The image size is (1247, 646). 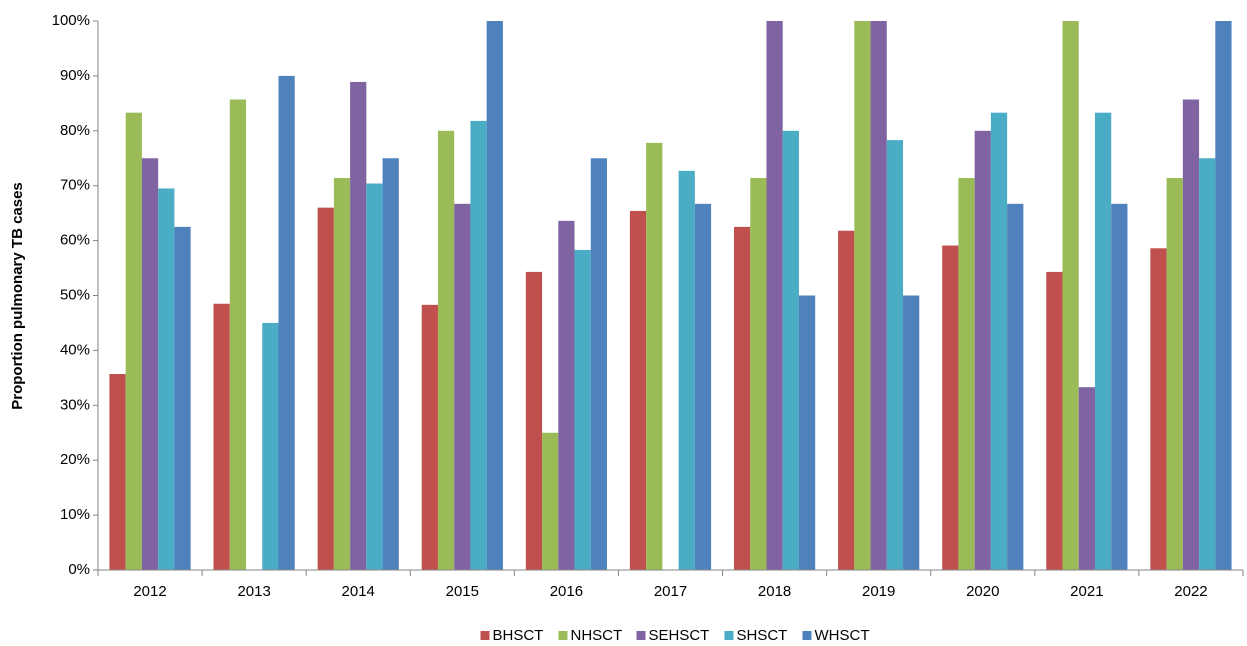 I want to click on y-tick-label: 10%, so click(x=75, y=514).